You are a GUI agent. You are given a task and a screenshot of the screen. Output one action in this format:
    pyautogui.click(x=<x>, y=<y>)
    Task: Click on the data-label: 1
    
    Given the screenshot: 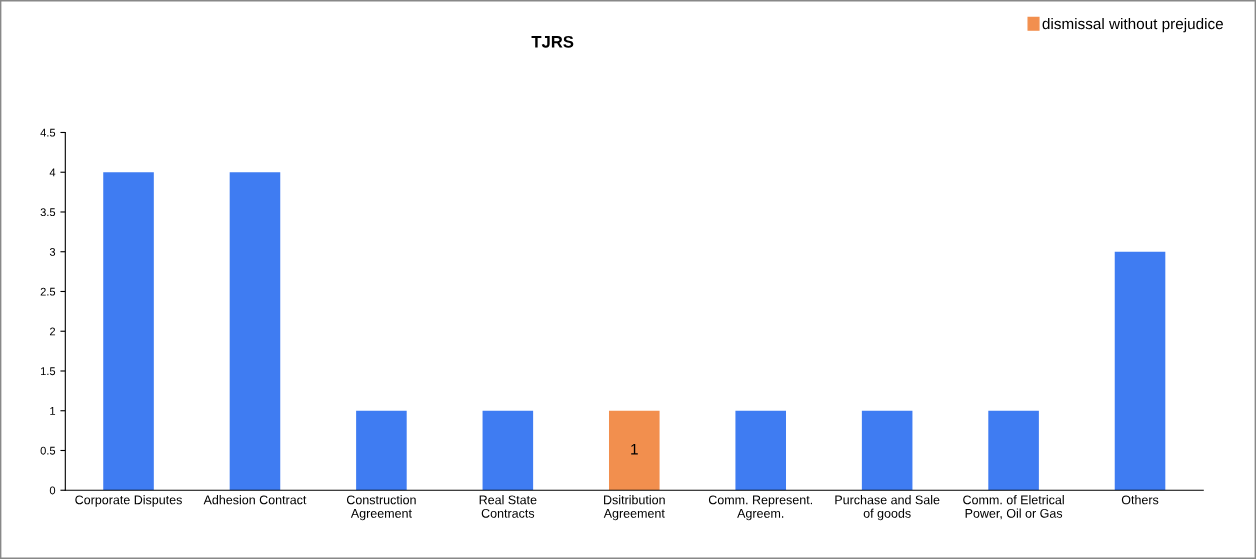 What is the action you would take?
    pyautogui.click(x=634, y=449)
    